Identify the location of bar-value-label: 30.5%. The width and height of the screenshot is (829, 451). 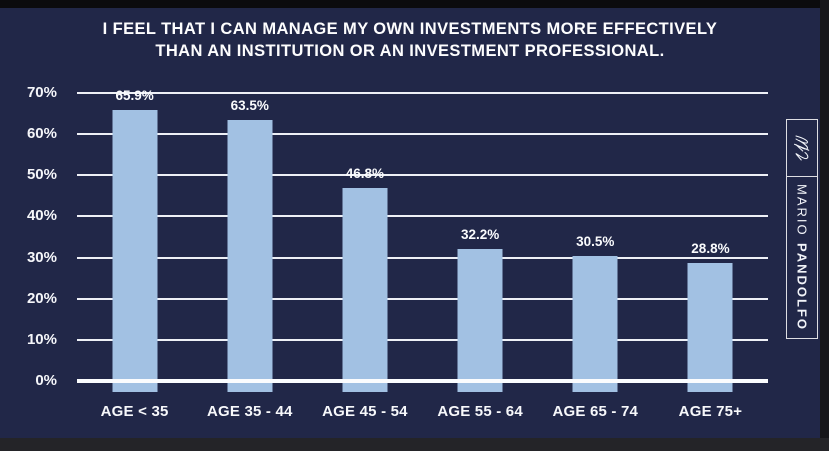
(595, 241).